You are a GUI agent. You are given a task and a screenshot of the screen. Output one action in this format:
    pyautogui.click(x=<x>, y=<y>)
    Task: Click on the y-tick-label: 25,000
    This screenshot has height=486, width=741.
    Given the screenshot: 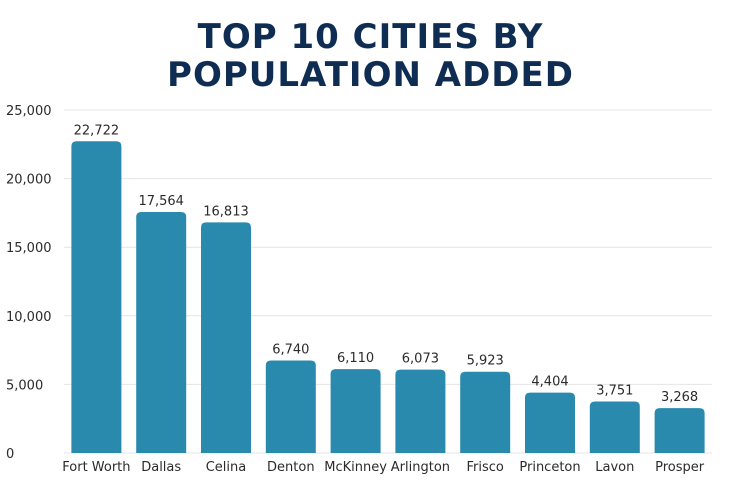 What is the action you would take?
    pyautogui.click(x=29, y=111)
    